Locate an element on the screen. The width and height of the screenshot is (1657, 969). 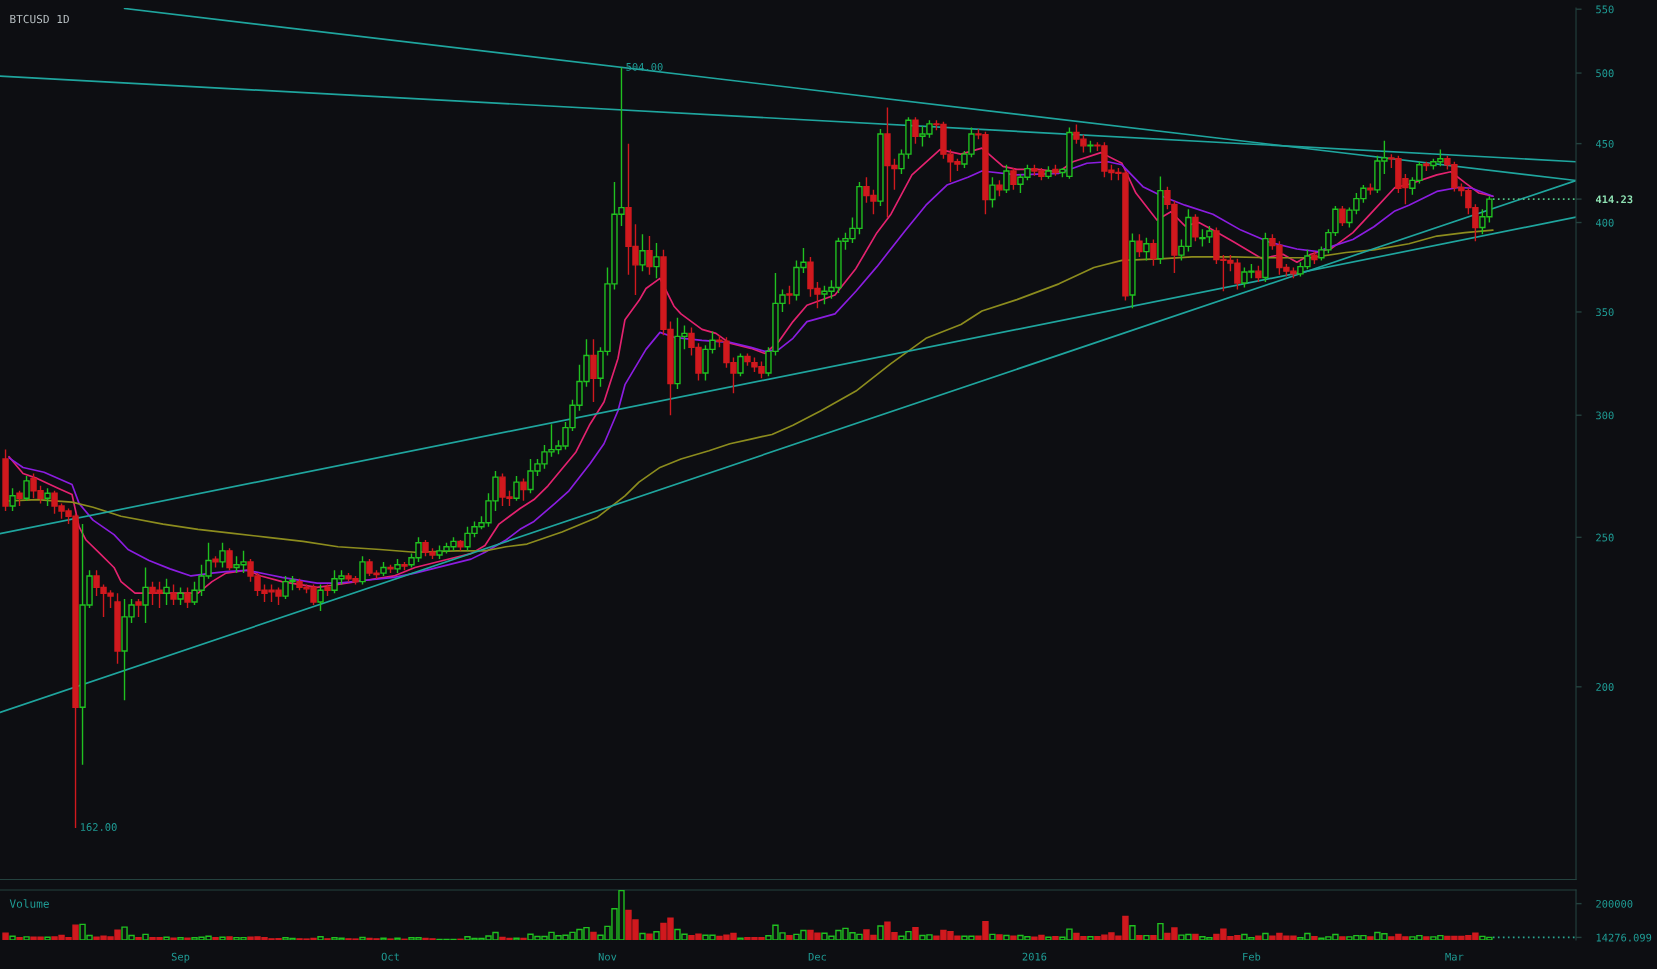
y-tick-label: 500 is located at coordinates (1605, 73).